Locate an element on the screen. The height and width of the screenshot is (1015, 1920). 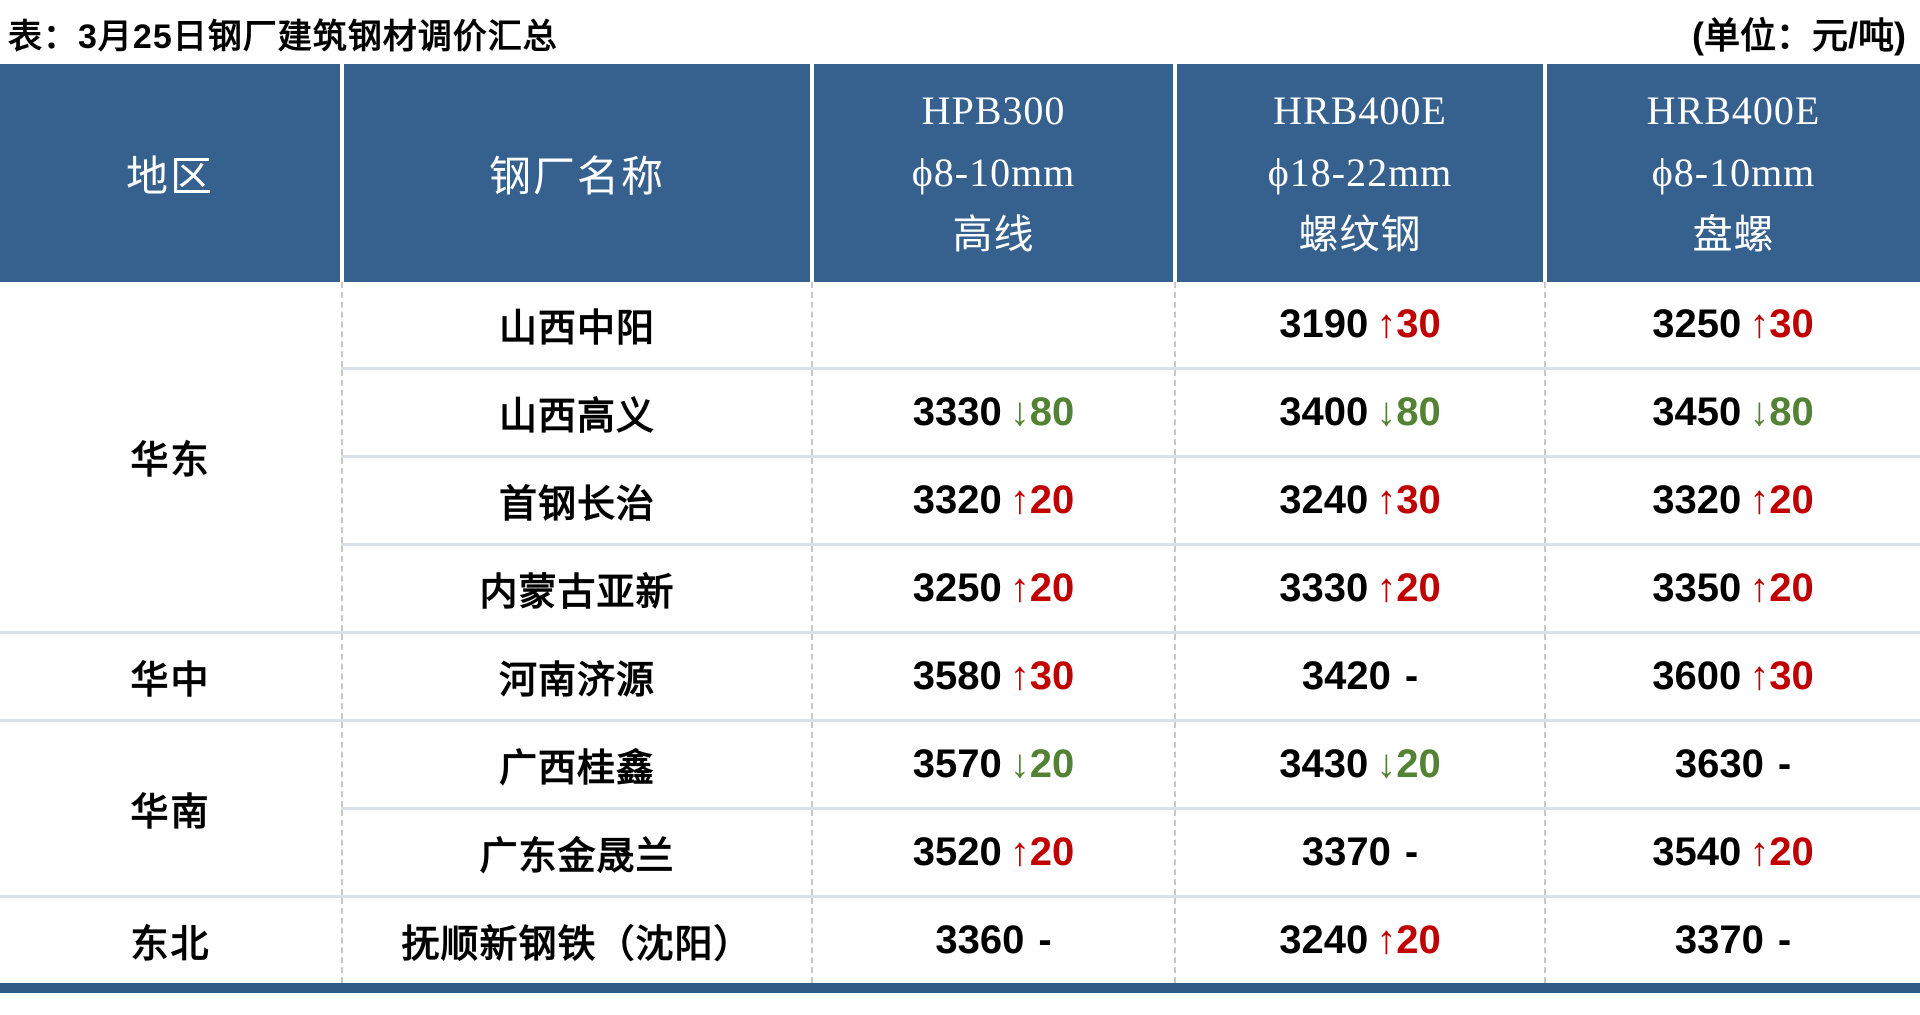
price-cell: 3350 ↑20 is located at coordinates (1732, 588).